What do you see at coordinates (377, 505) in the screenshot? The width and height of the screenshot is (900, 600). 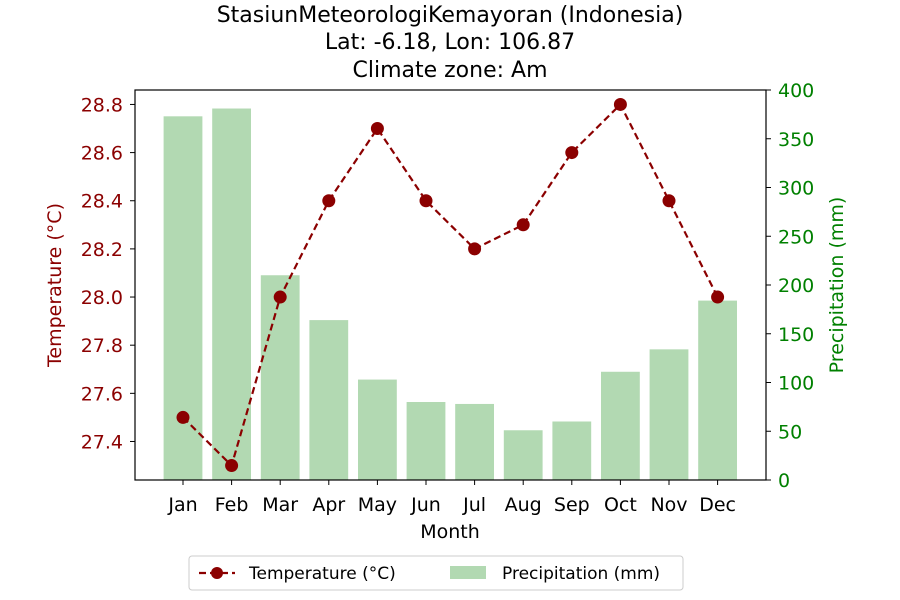 I see `x-tick-label: May` at bounding box center [377, 505].